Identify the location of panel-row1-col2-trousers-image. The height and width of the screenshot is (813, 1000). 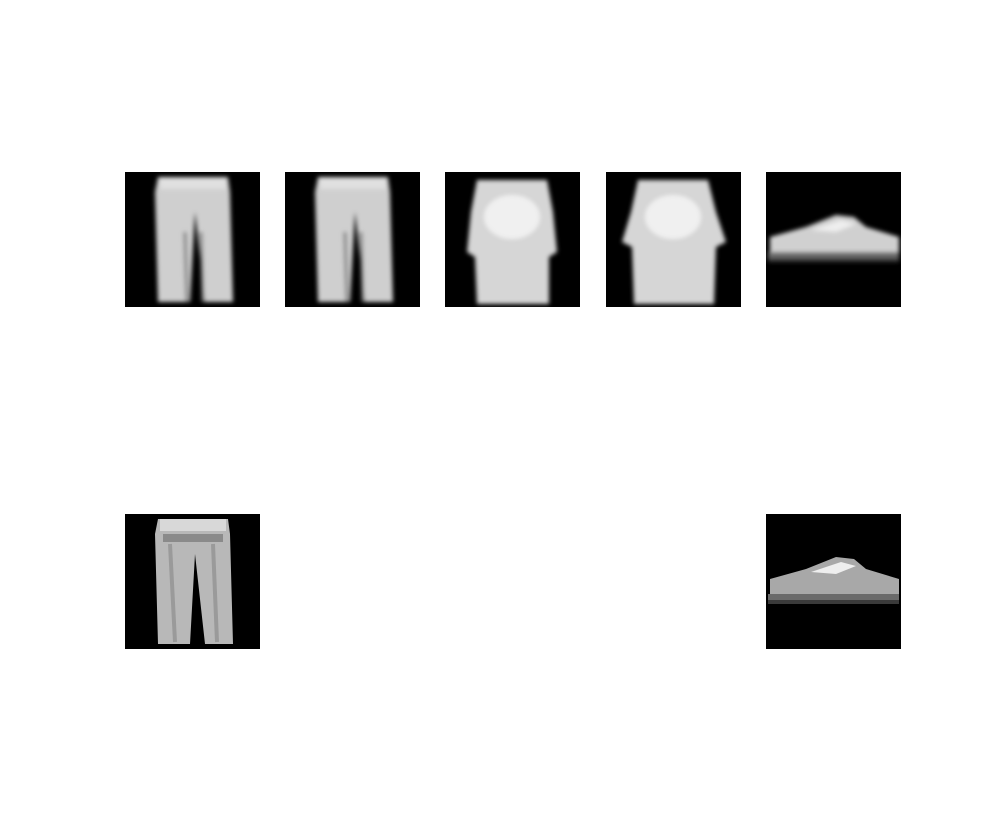
(352, 239).